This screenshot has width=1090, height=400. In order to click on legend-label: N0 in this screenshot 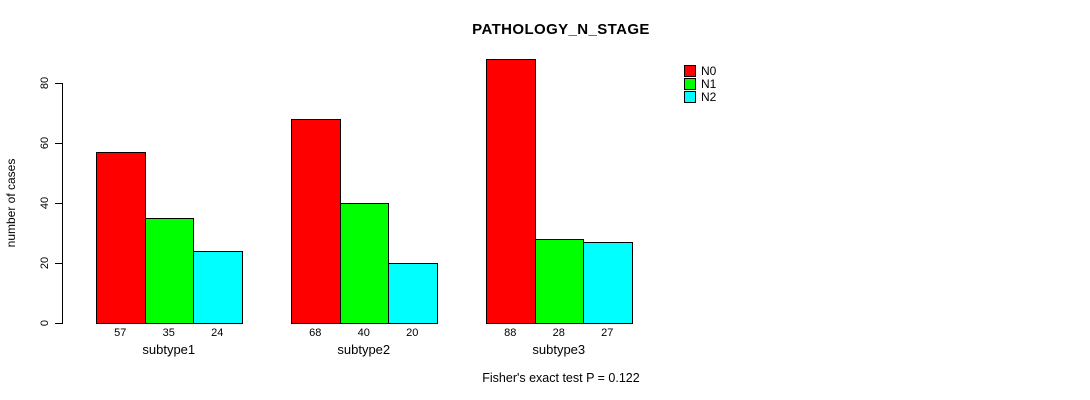, I will do `click(709, 70)`.